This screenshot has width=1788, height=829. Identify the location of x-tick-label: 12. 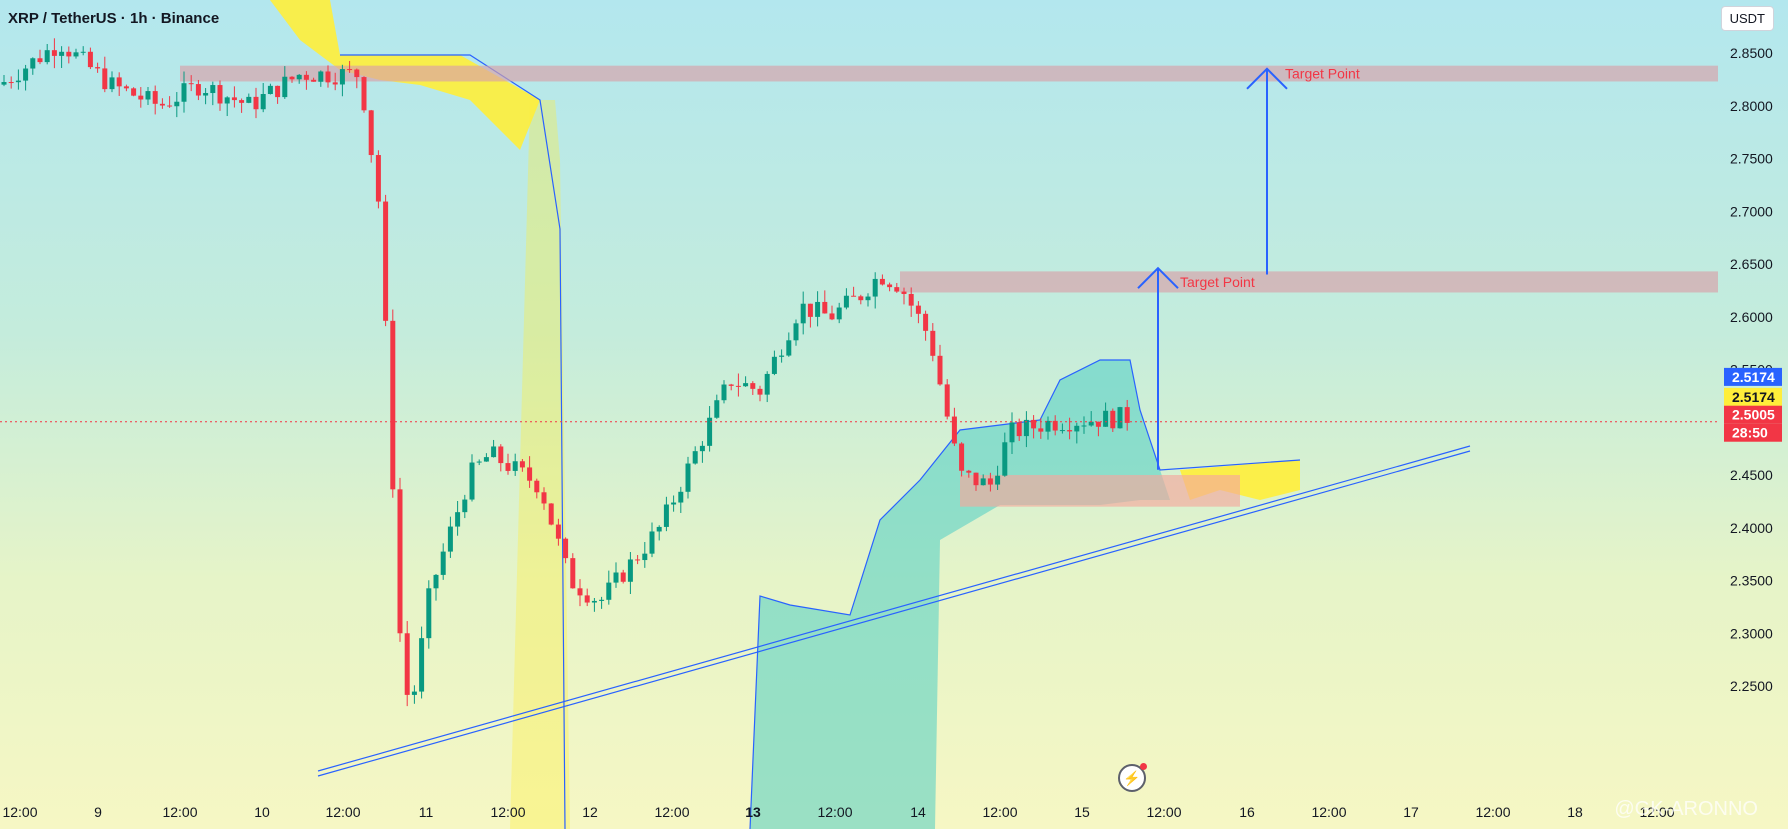
(590, 812).